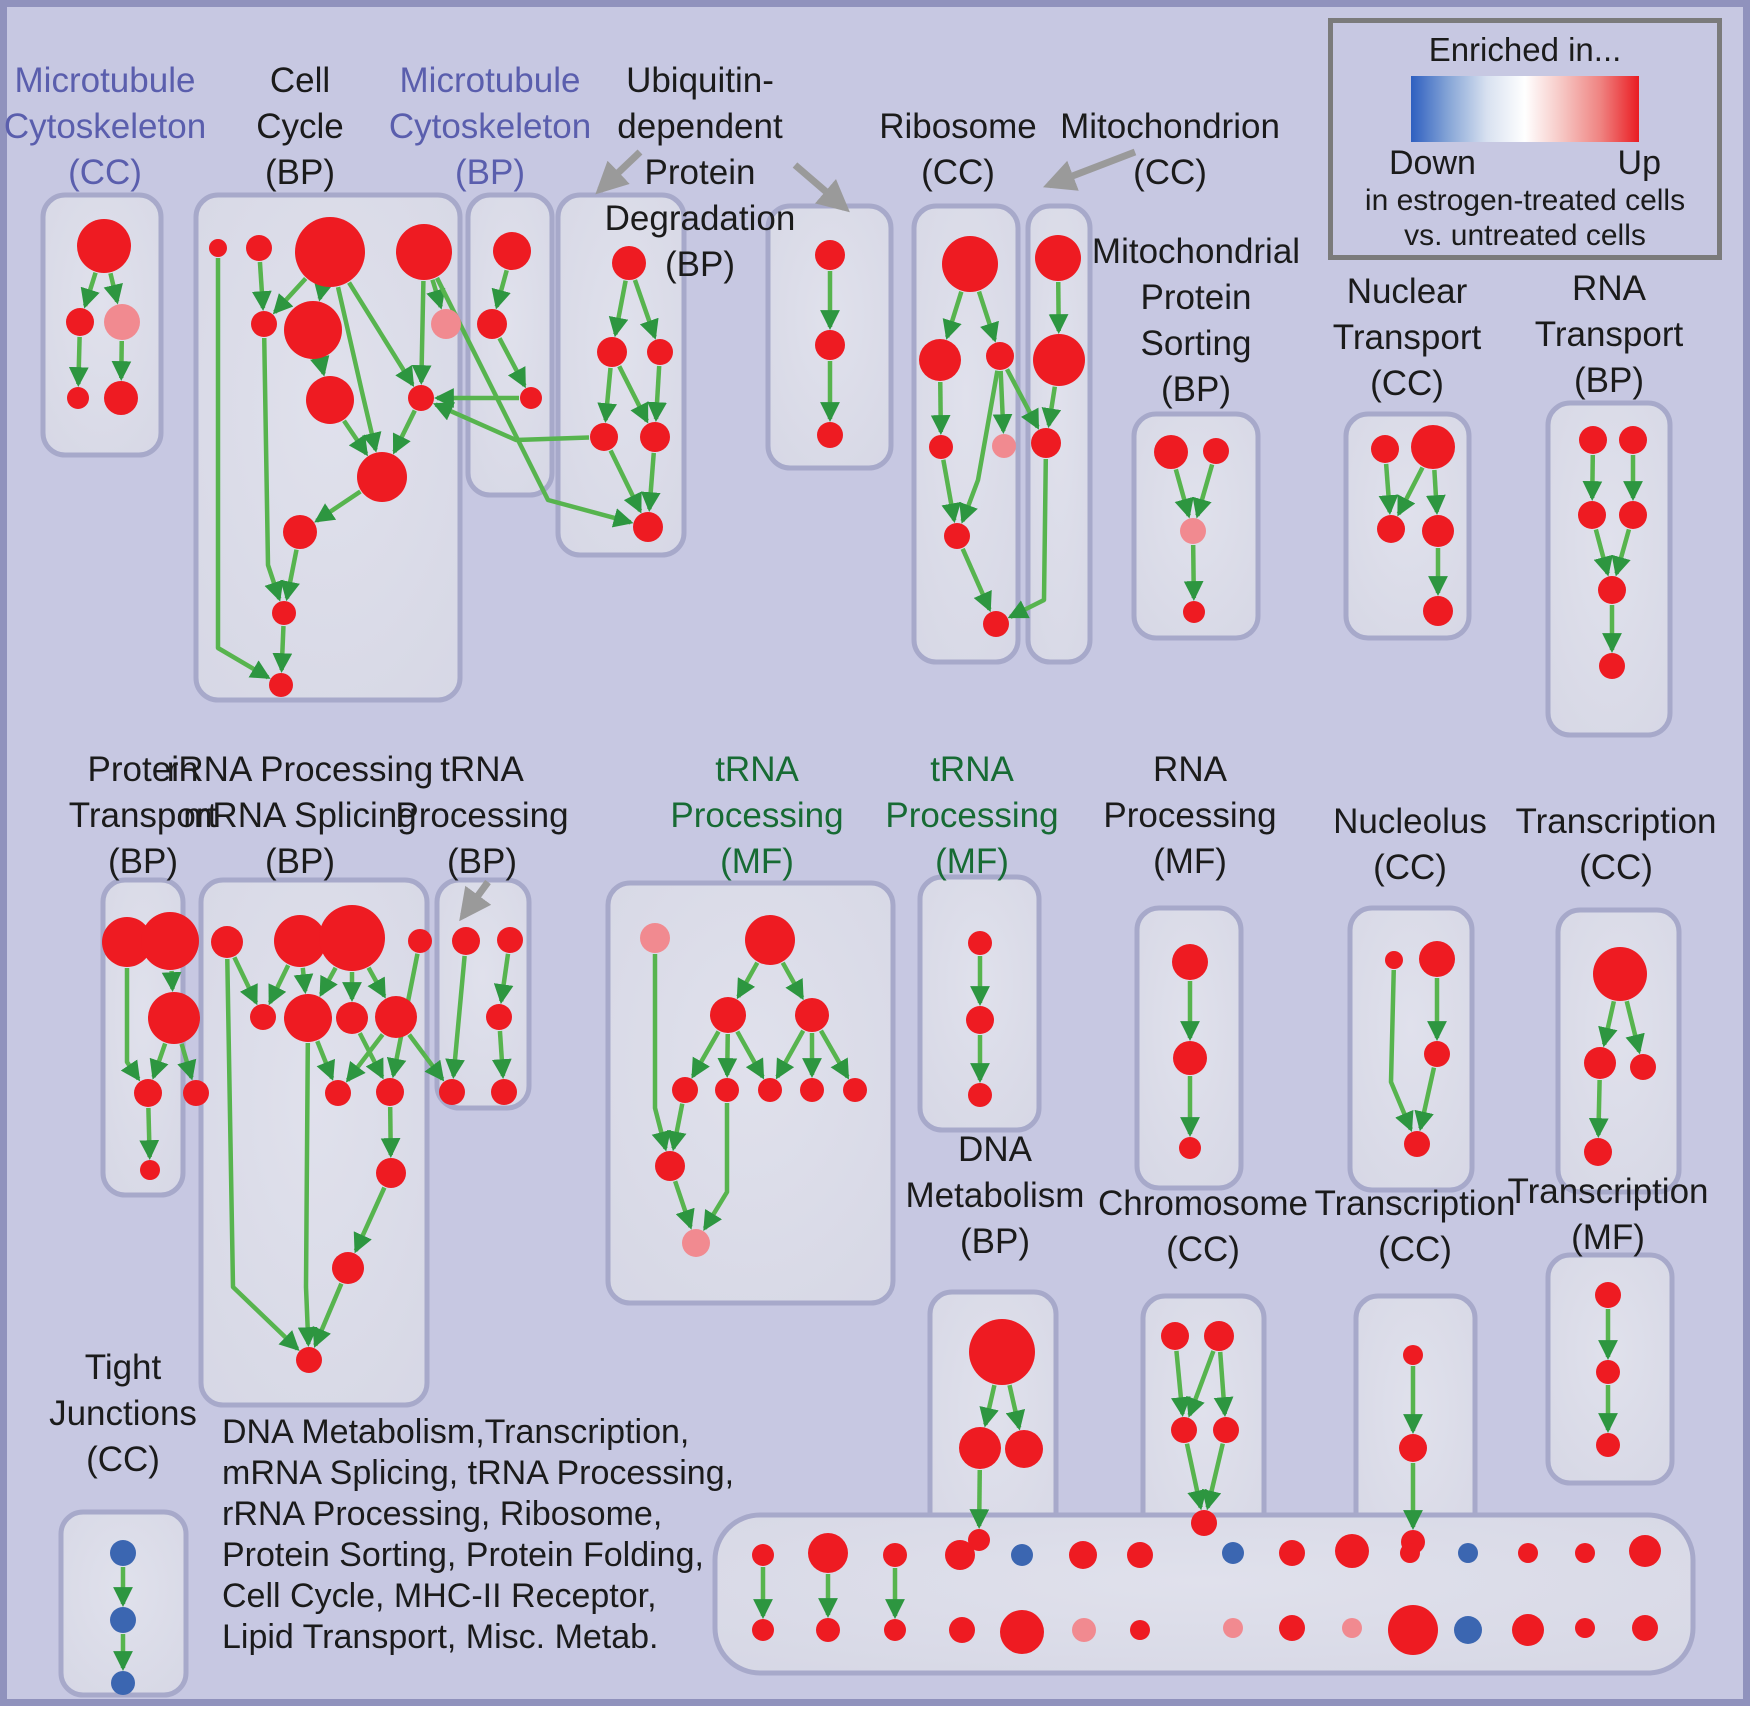  I want to click on node-tm3, so click(812, 1015).